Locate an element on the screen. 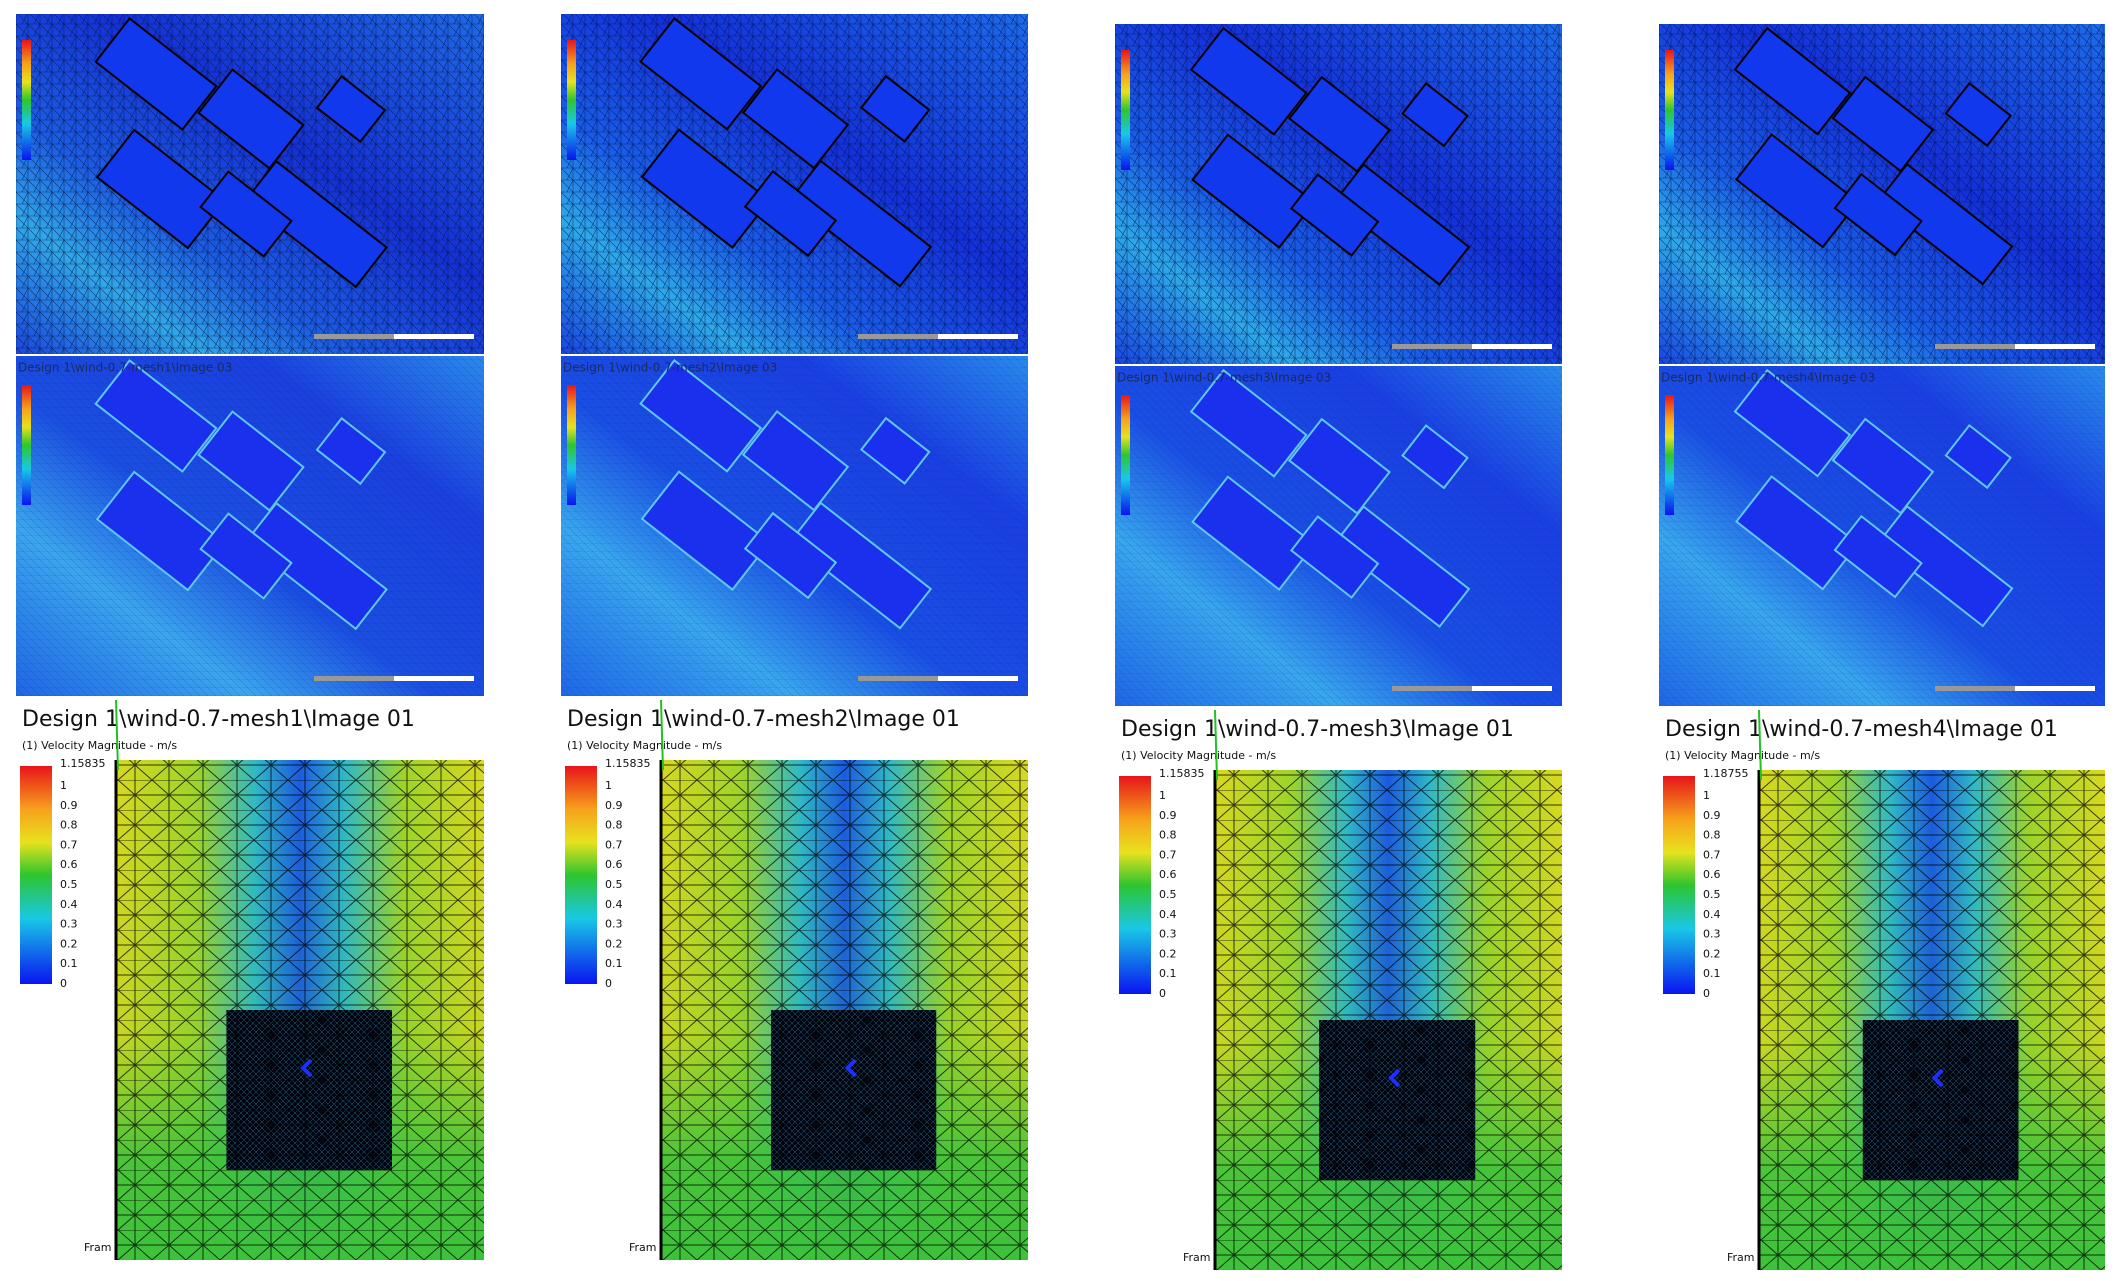 Image resolution: width=2120 pixels, height=1281 pixels. image-title: Design 1\wind-0.7-mesh3\Image 03 is located at coordinates (1224, 378).